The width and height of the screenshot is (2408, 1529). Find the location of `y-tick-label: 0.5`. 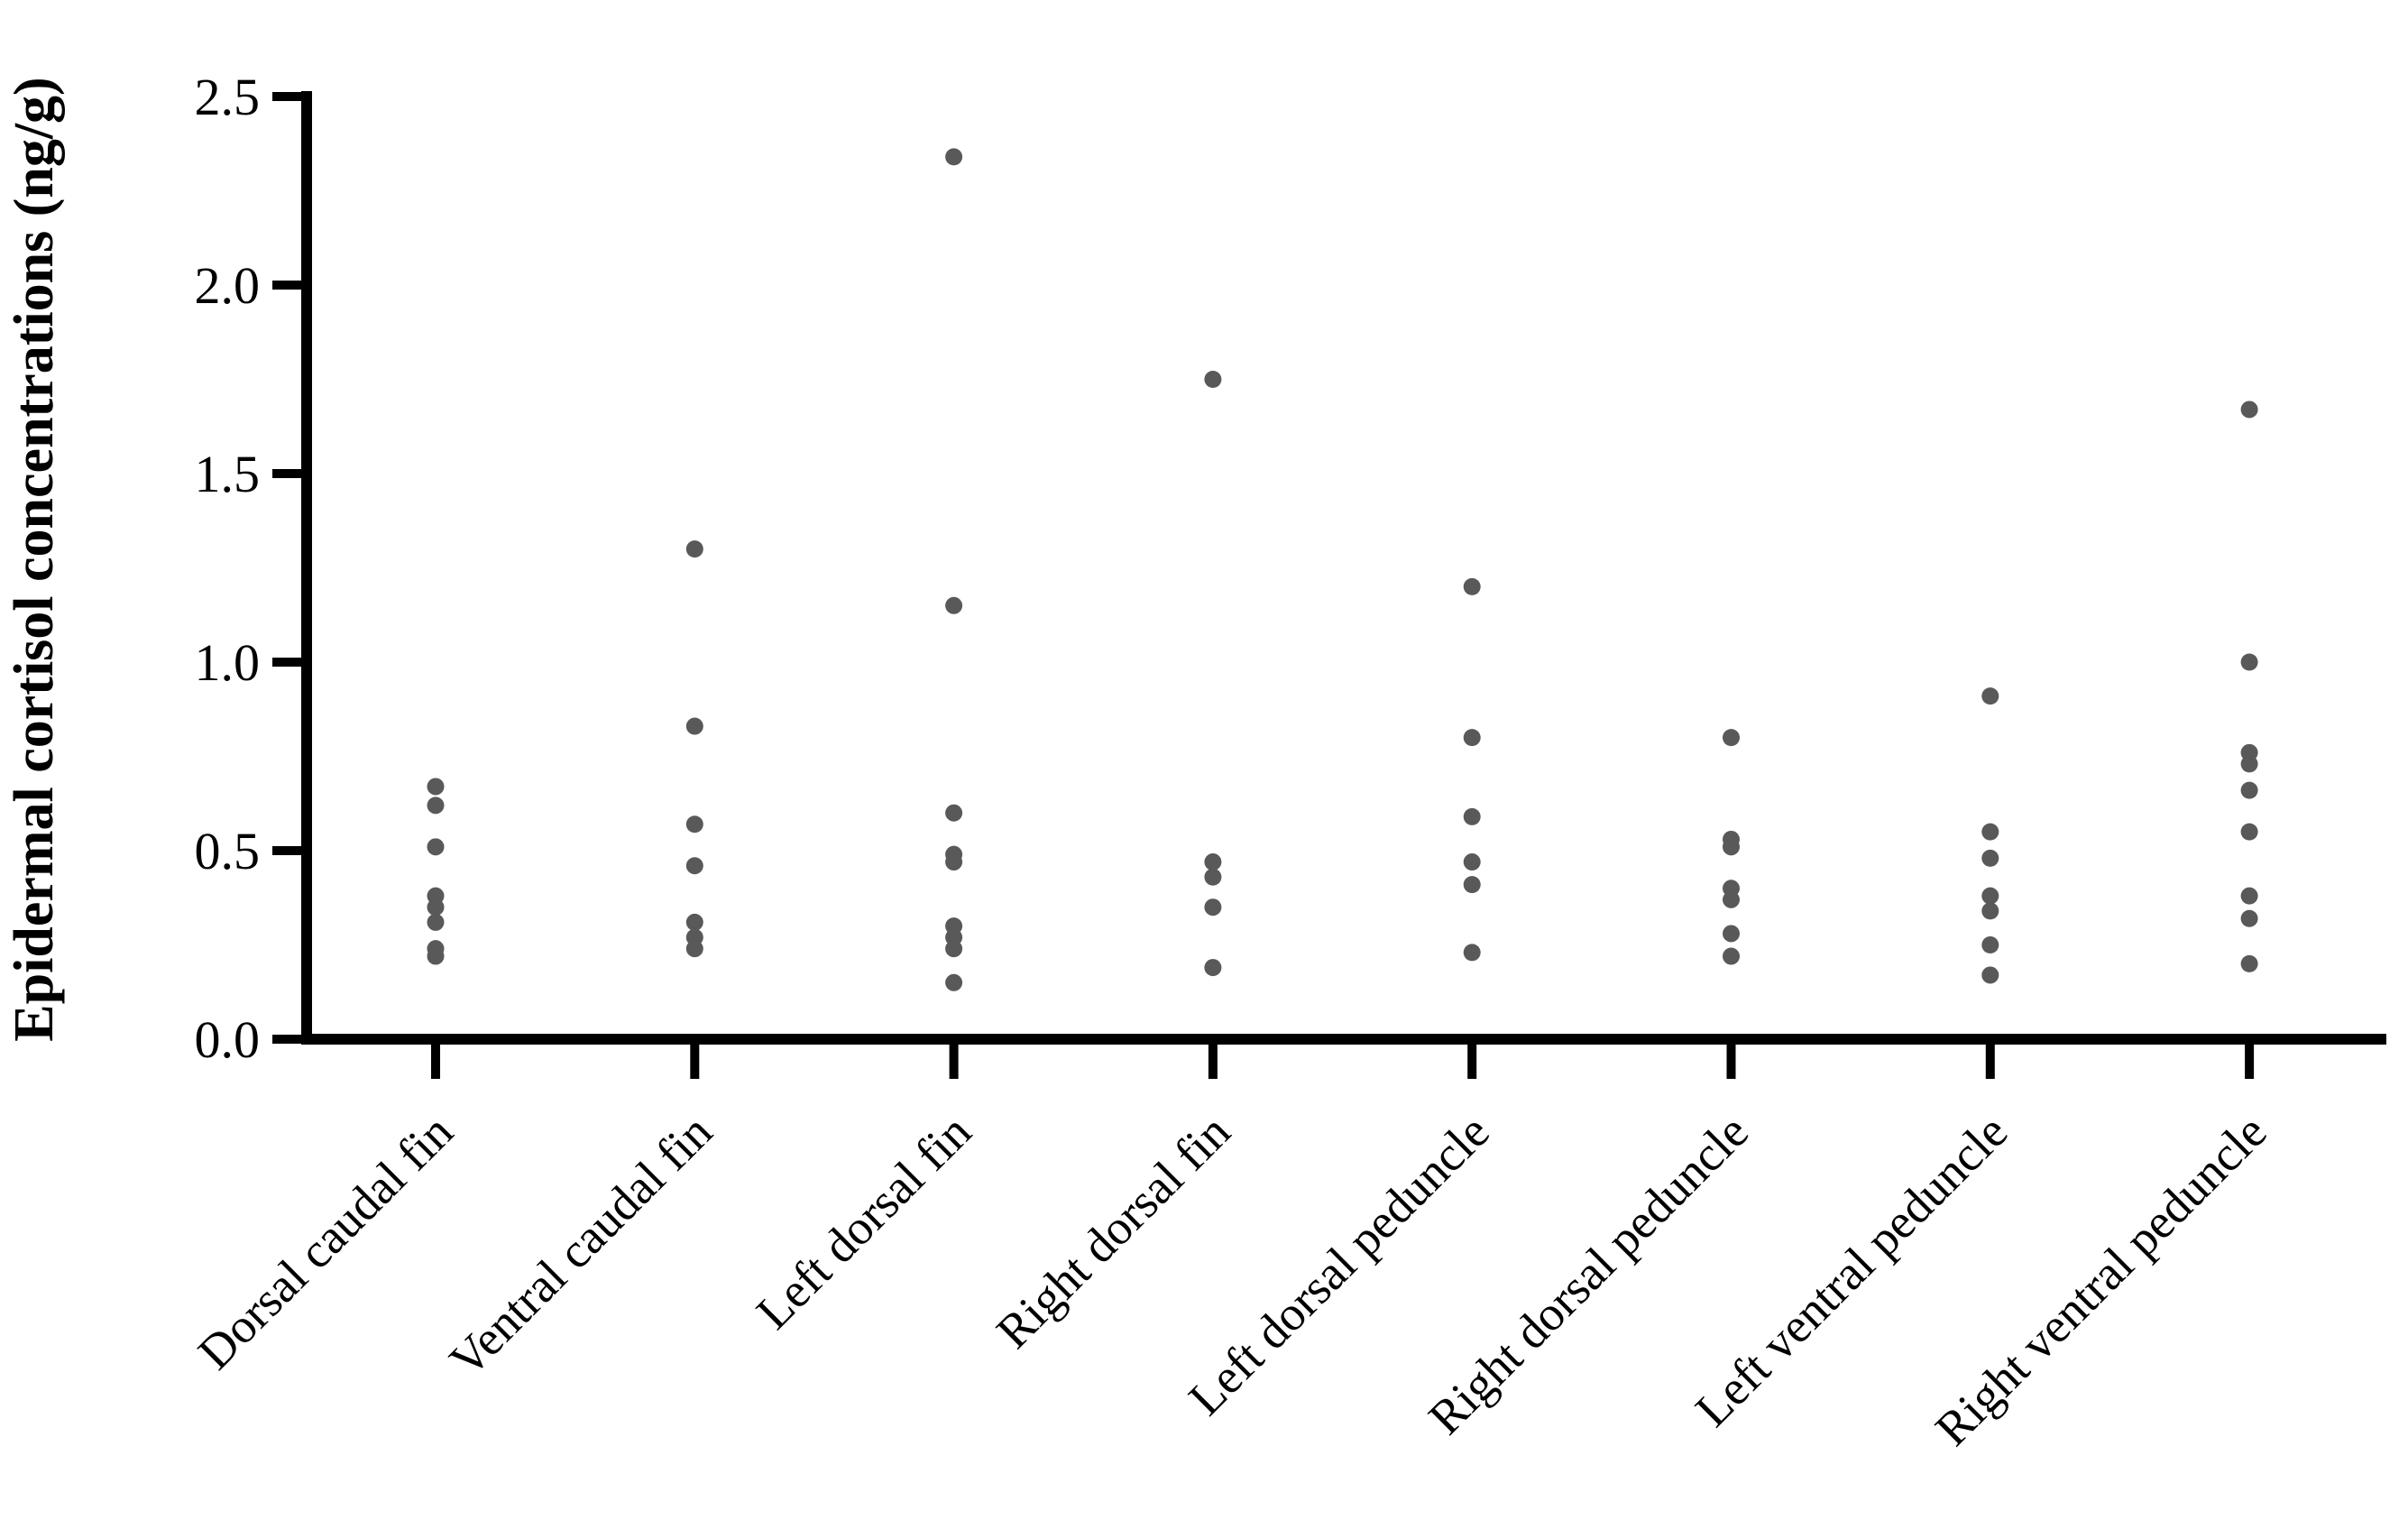

y-tick-label: 0.5 is located at coordinates (228, 851).